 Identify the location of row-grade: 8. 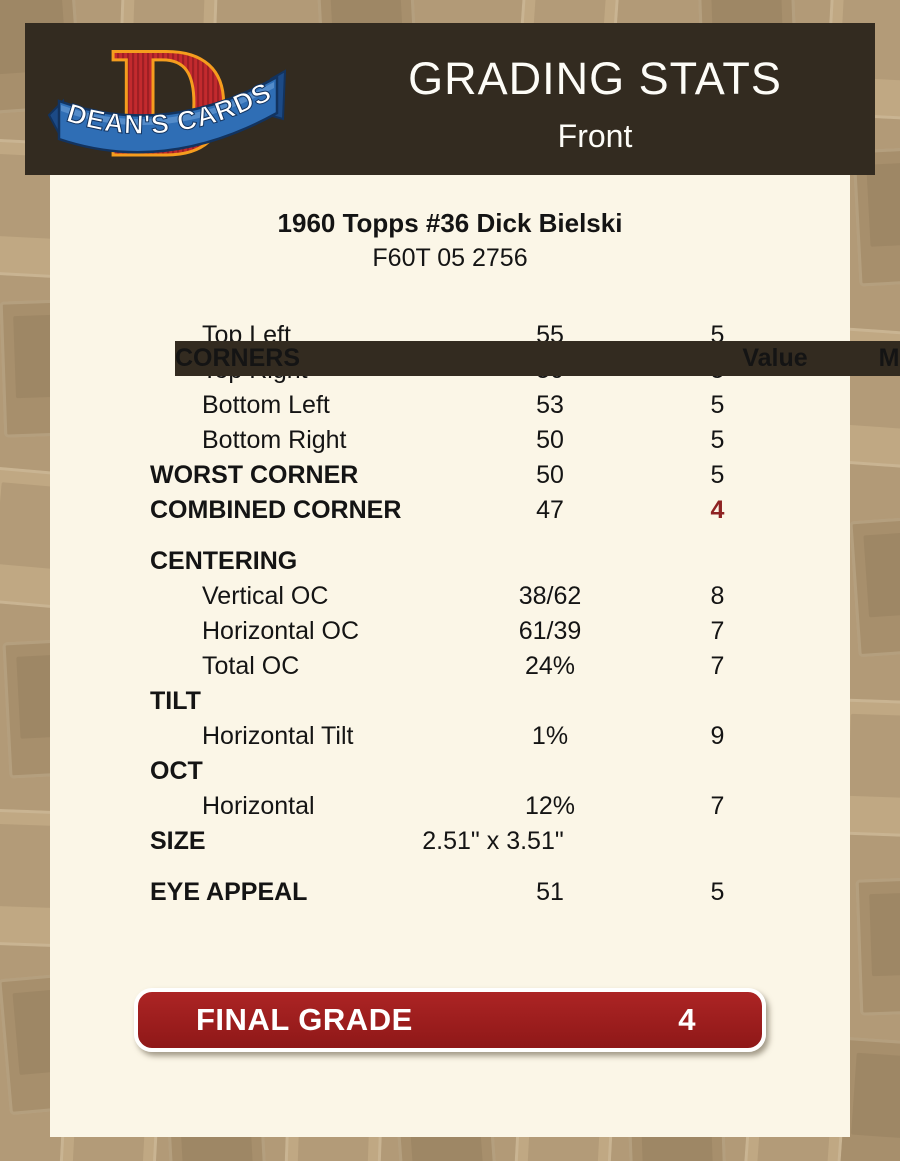
(717, 596).